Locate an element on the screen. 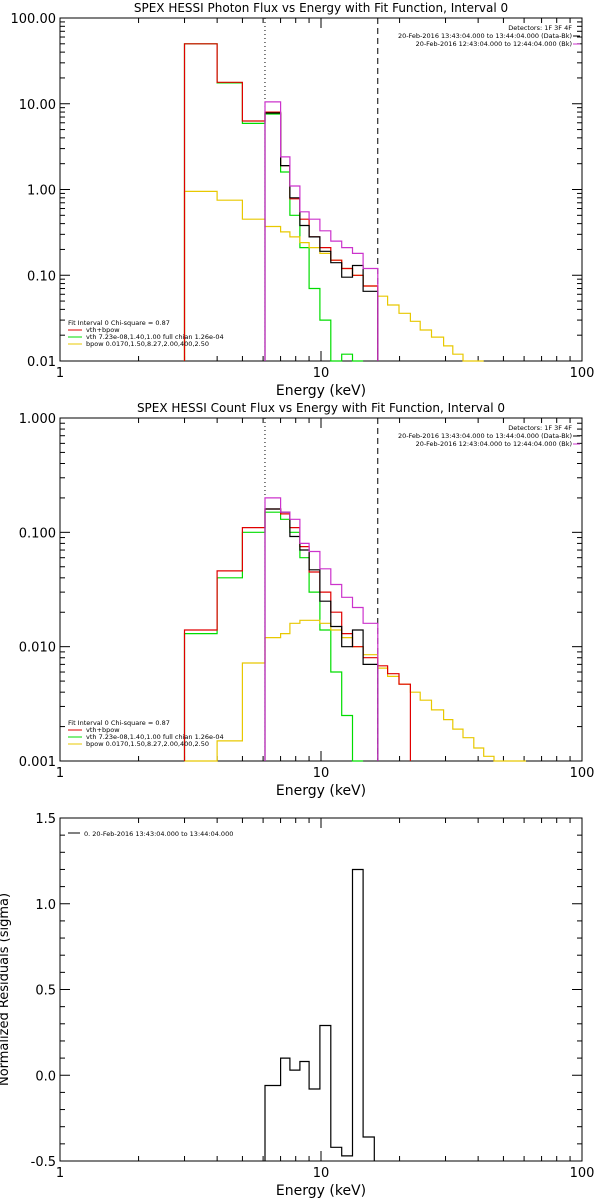 The width and height of the screenshot is (600, 1200). y-axis-label-residuals: Normalized Residuals (sigma) is located at coordinates (6, 989).